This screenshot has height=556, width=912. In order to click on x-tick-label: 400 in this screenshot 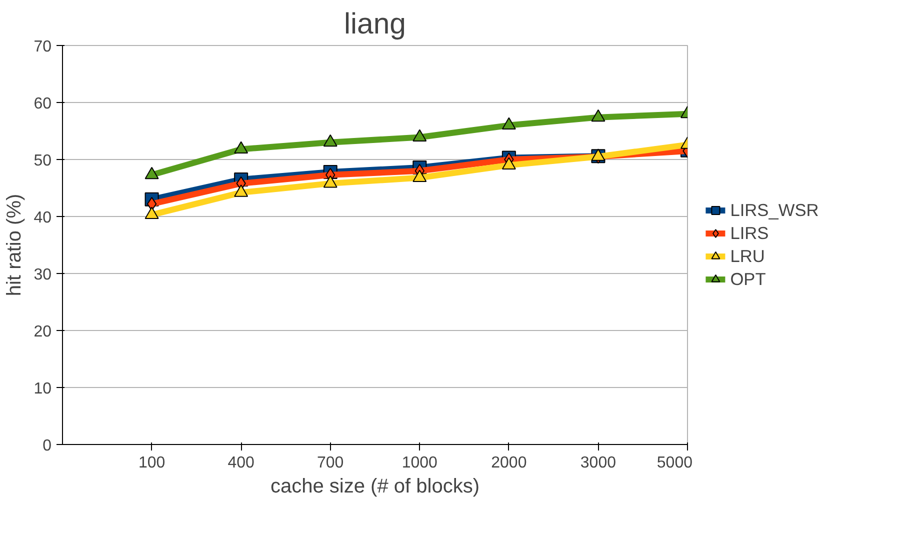, I will do `click(241, 463)`.